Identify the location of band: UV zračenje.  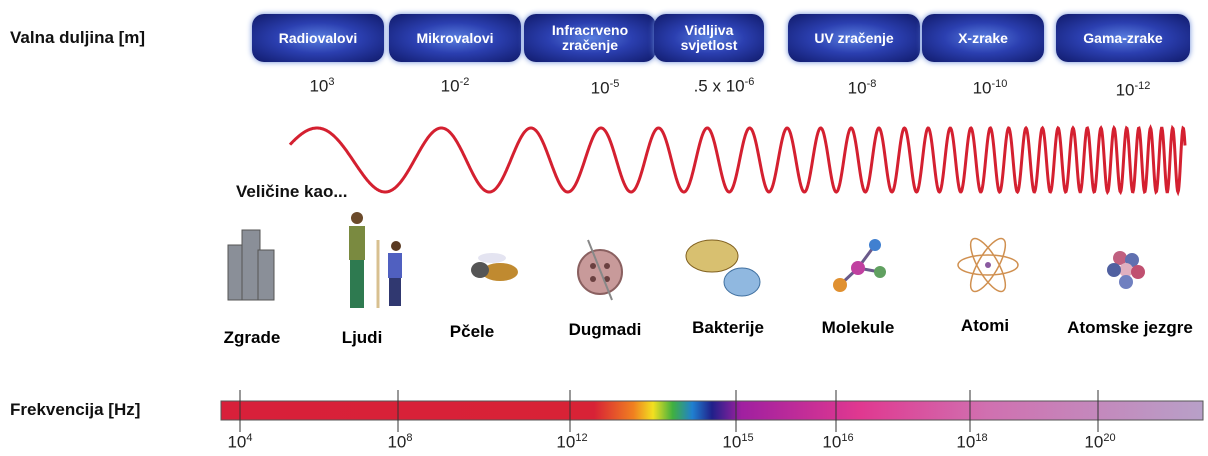
(854, 38).